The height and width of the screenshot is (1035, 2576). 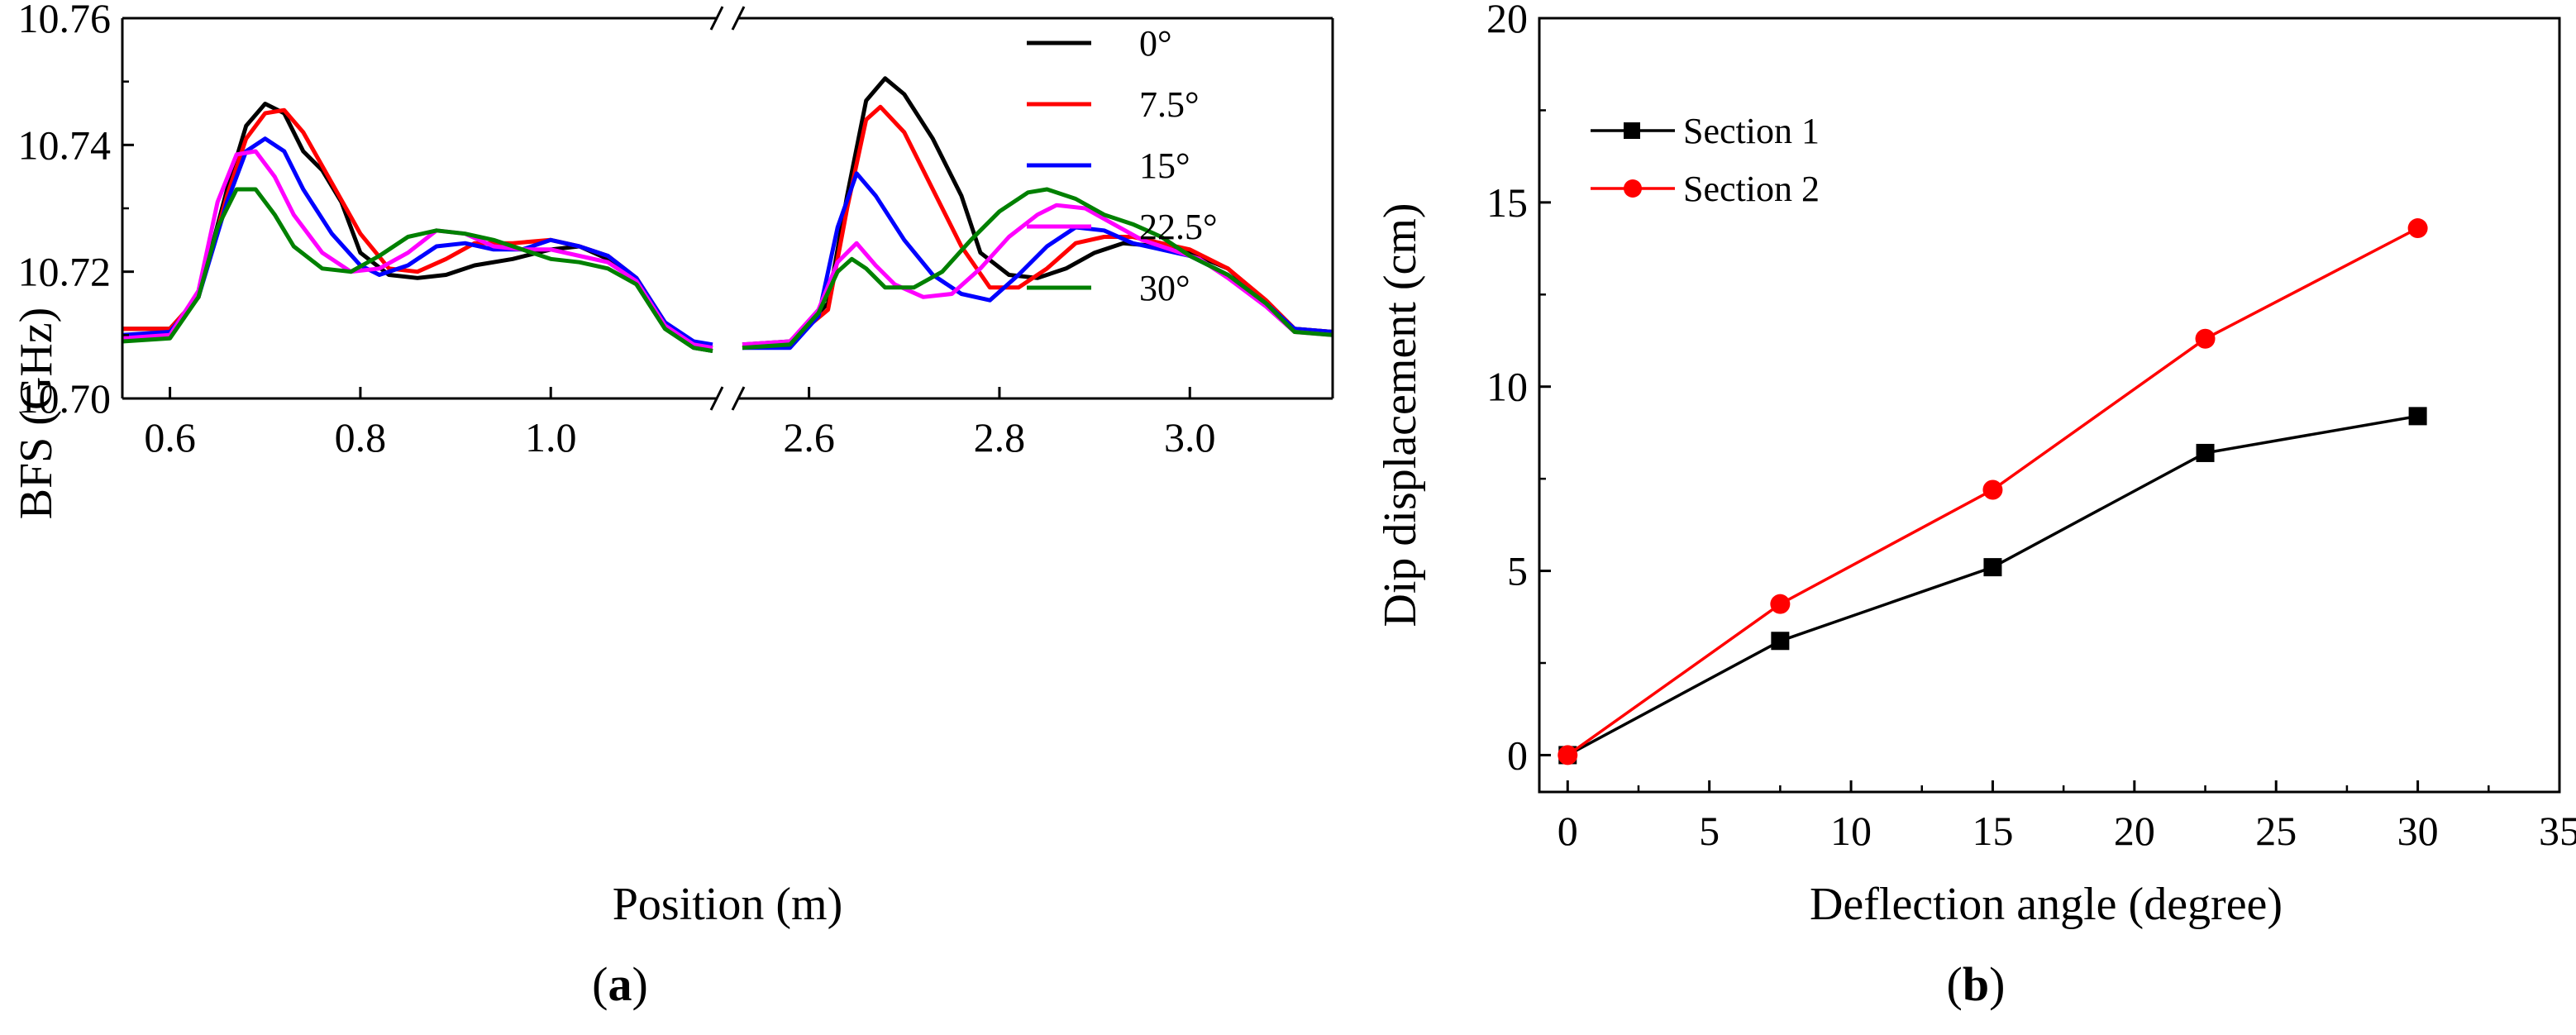 What do you see at coordinates (1169, 104) in the screenshot?
I see `legend-label: 7.5°` at bounding box center [1169, 104].